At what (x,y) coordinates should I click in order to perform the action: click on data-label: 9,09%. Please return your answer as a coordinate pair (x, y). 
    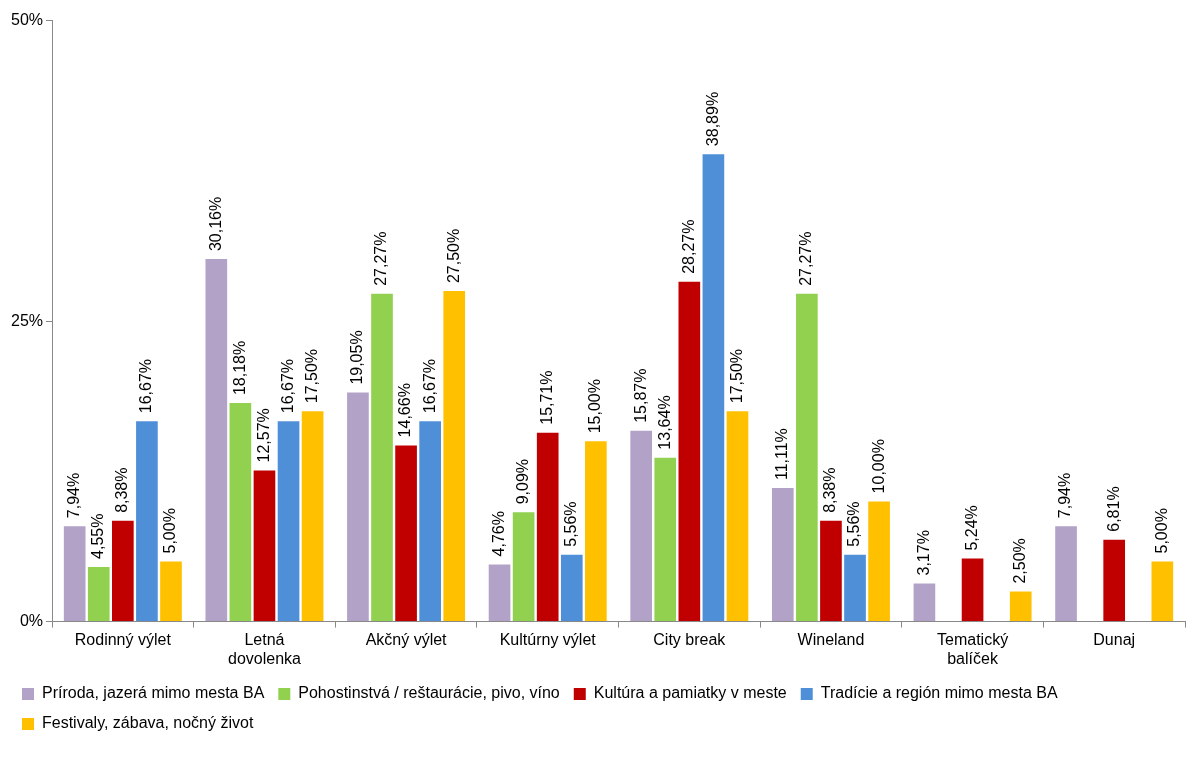
    Looking at the image, I should click on (523, 481).